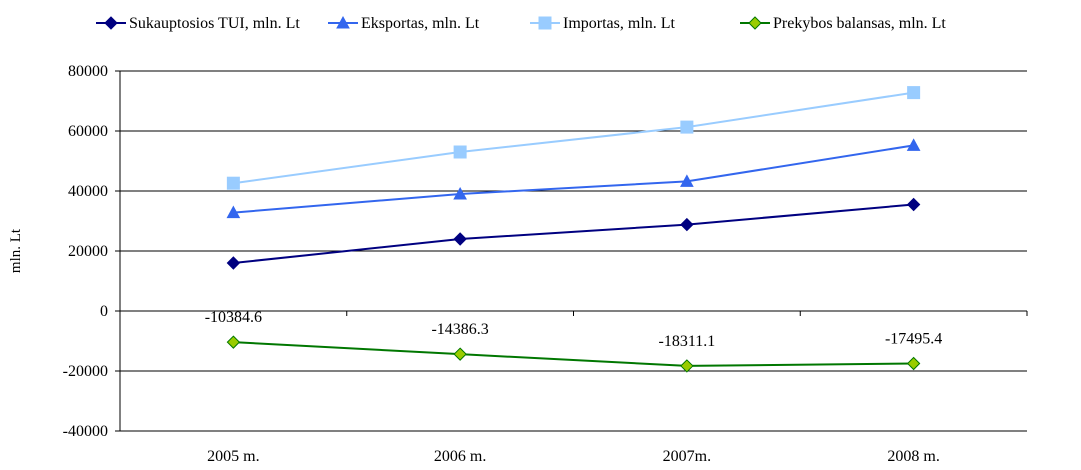  I want to click on data-label: -17495.4, so click(913, 338).